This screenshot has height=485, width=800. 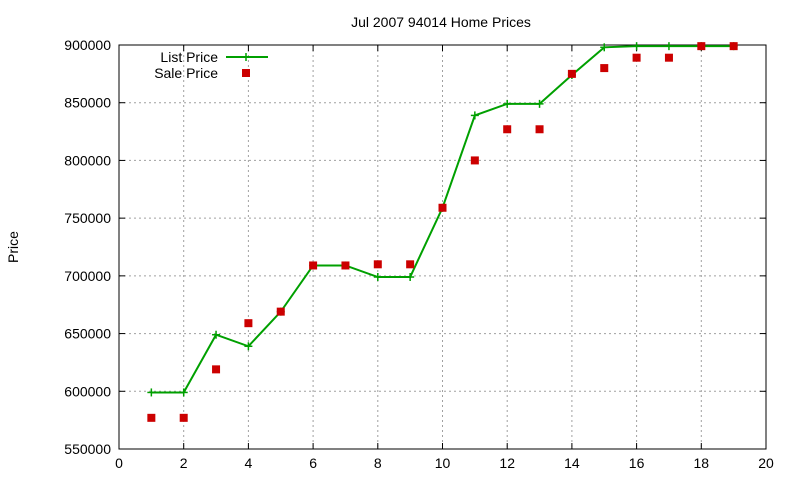 I want to click on y-tick-label: 650000, so click(x=87, y=334).